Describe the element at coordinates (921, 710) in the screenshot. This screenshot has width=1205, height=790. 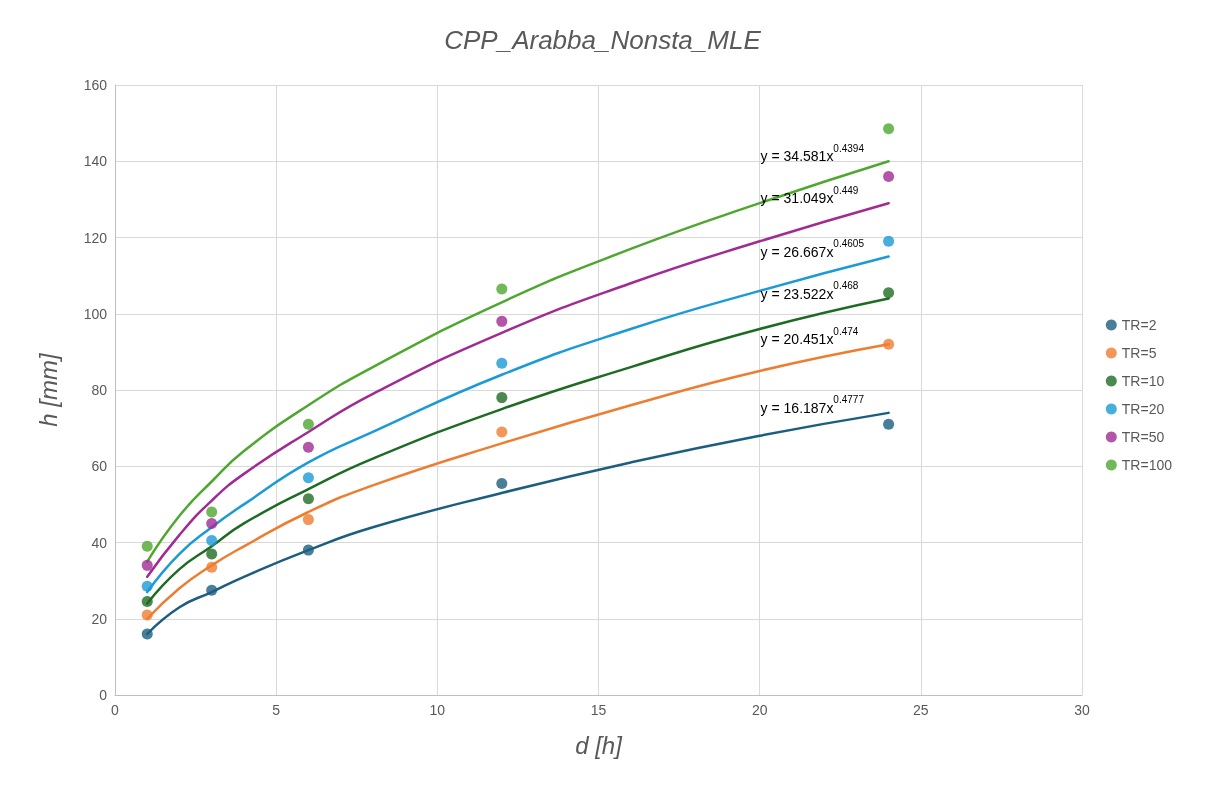
I see `x-tick-label: 25` at that location.